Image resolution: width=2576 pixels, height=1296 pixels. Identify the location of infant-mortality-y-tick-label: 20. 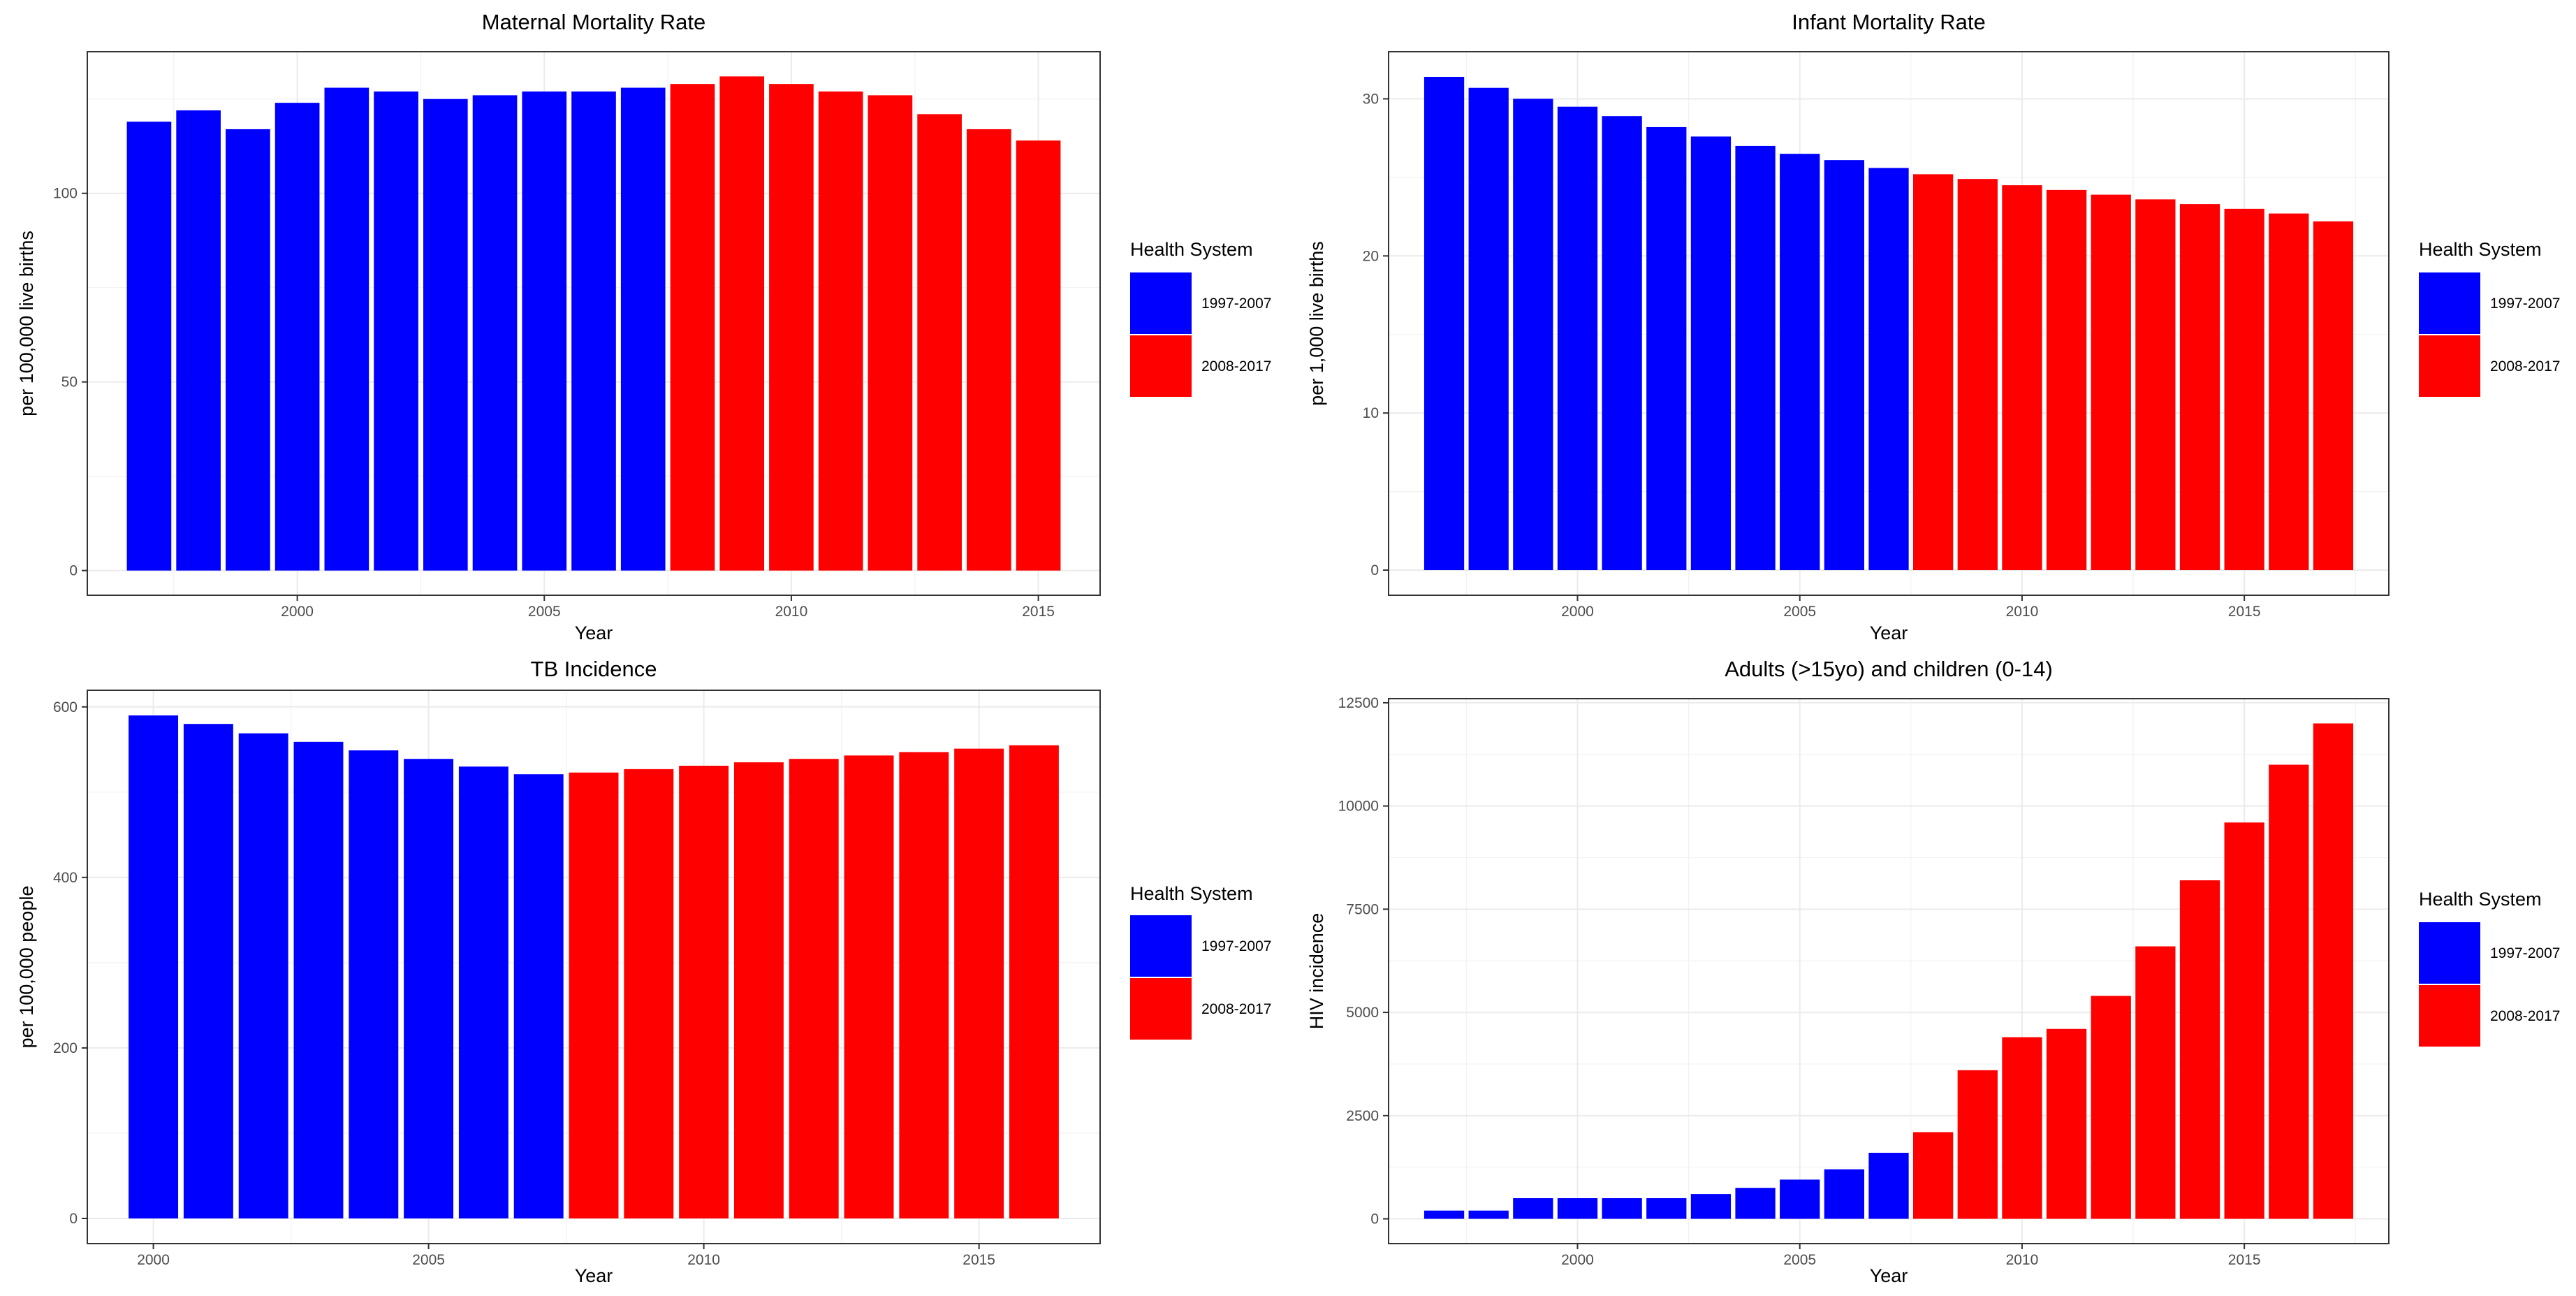
(1371, 256).